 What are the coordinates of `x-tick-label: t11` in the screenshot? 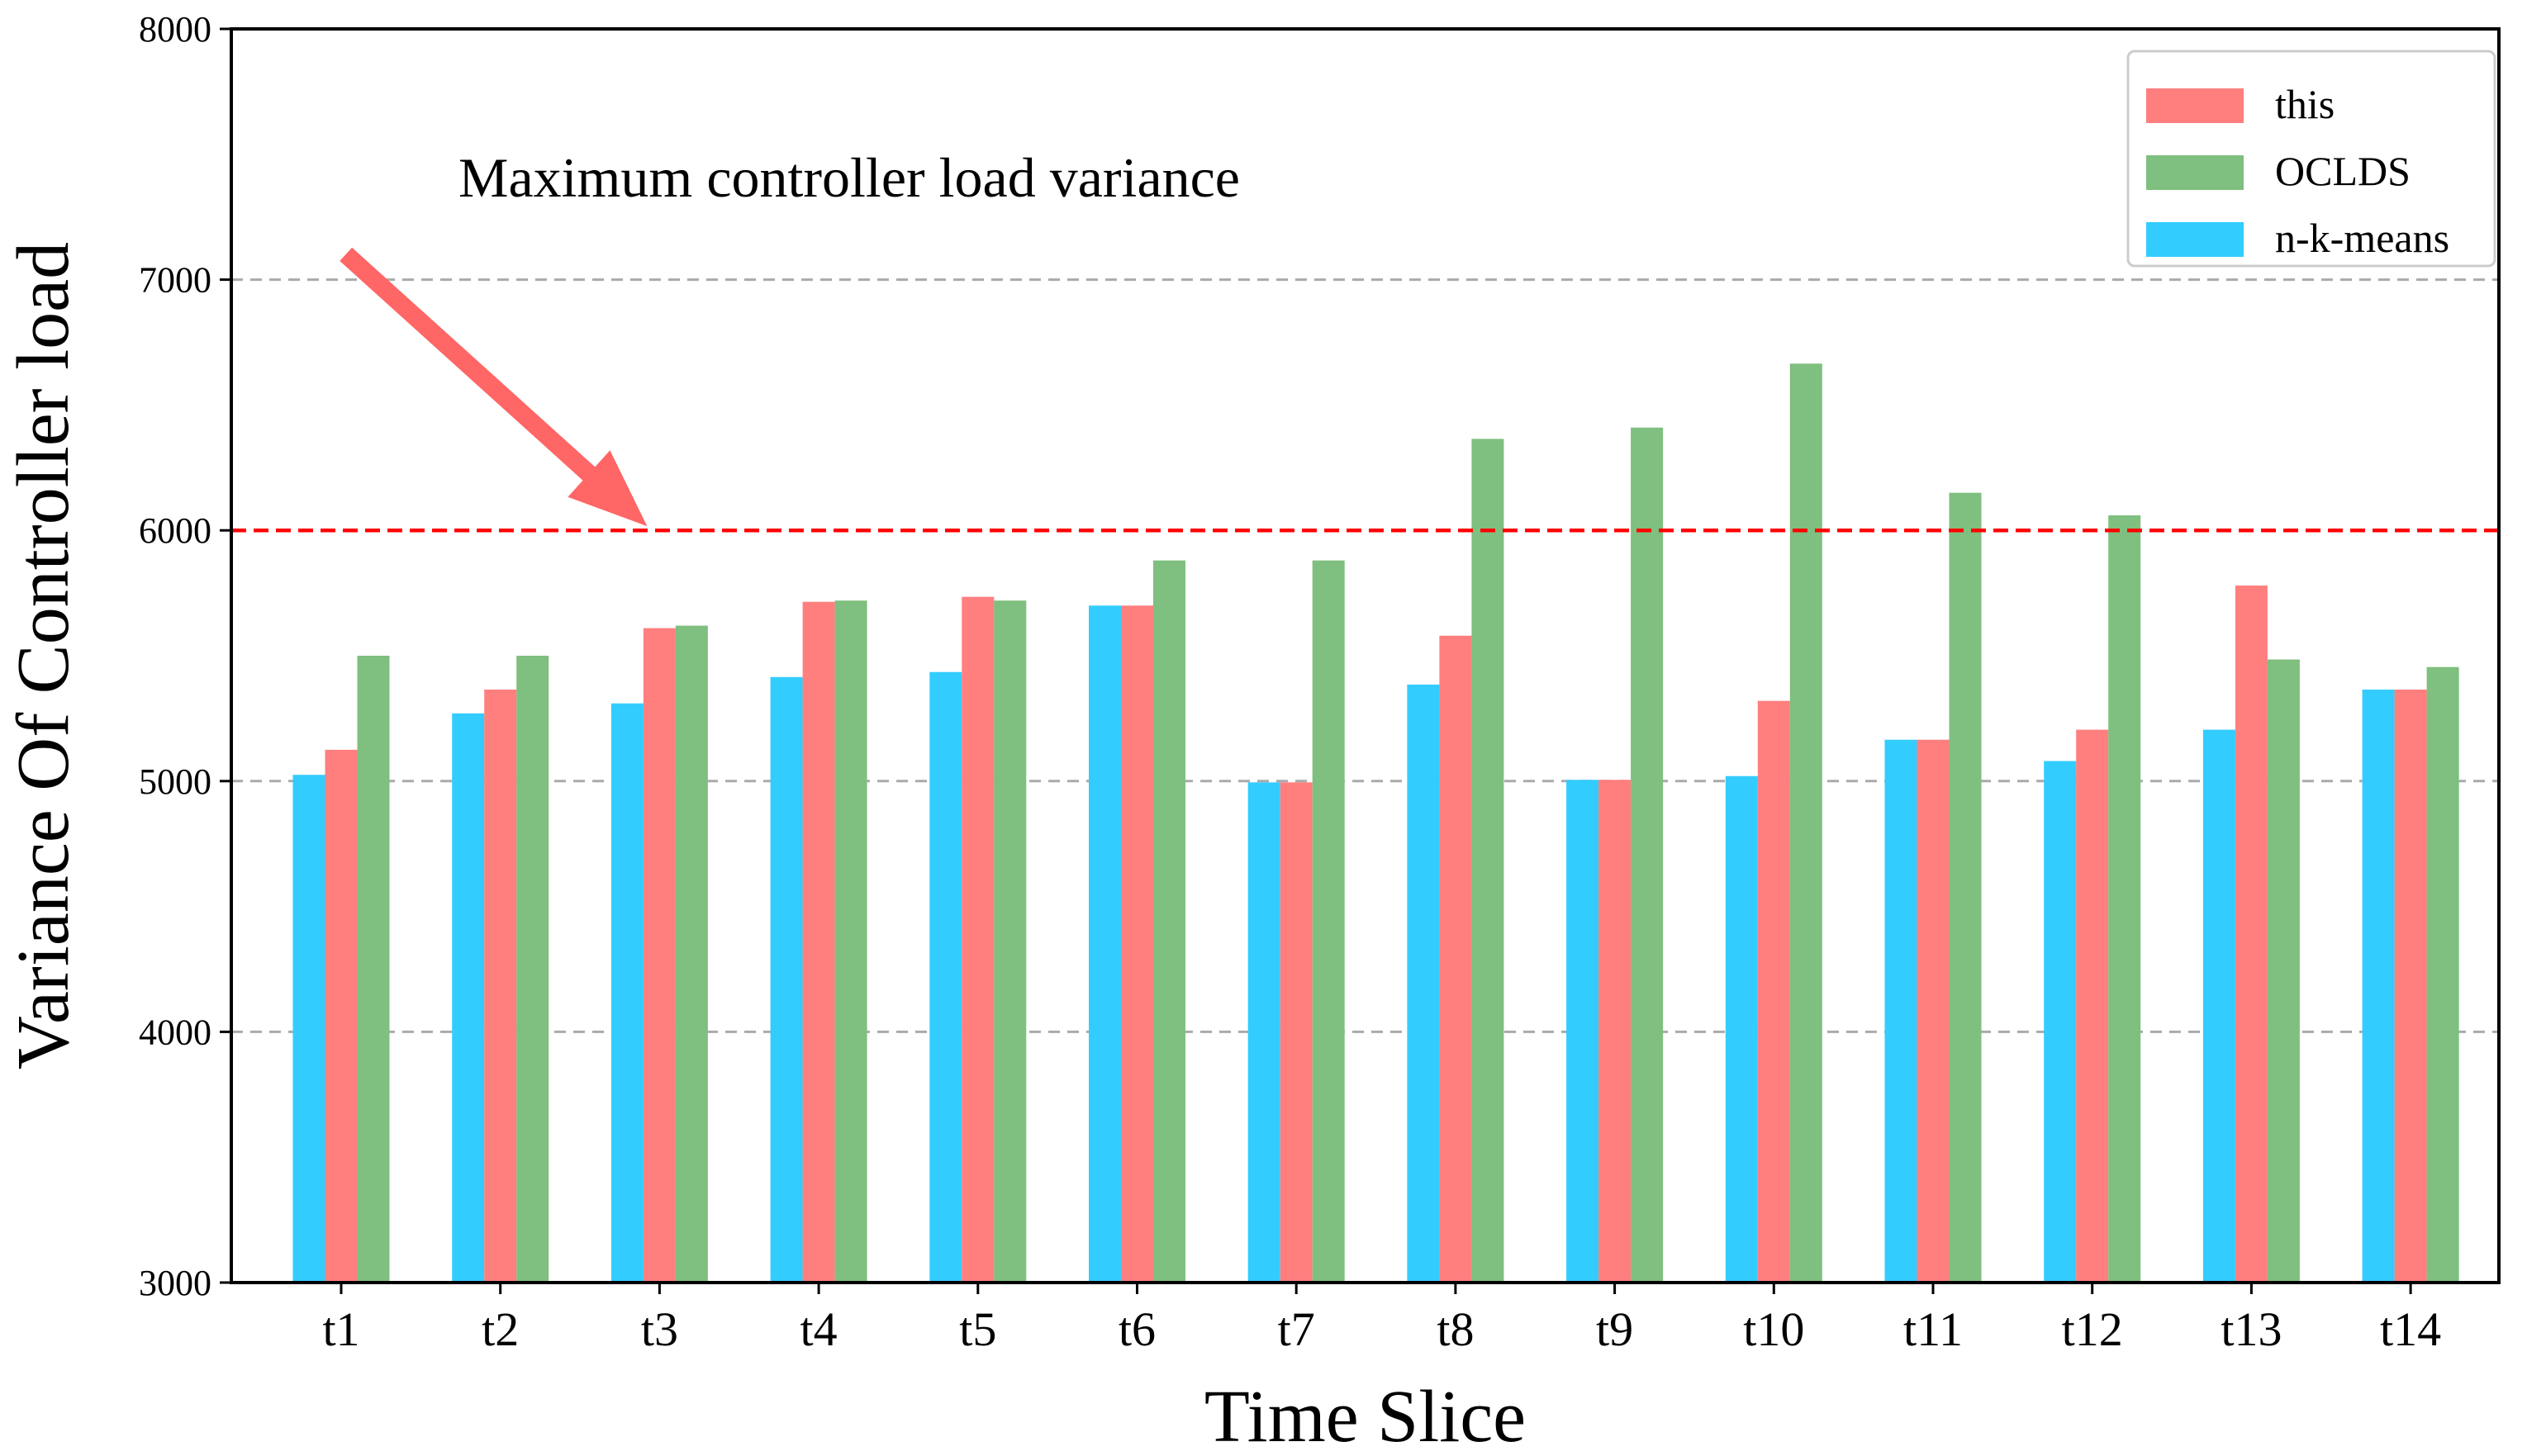 It's located at (1933, 1329).